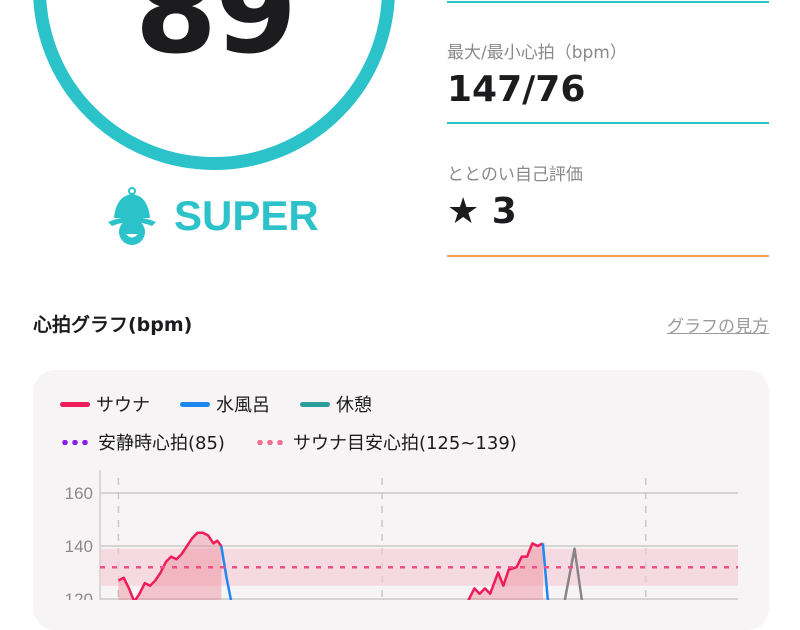 The image size is (800, 630). I want to click on sauna-hat-icon, so click(132, 216).